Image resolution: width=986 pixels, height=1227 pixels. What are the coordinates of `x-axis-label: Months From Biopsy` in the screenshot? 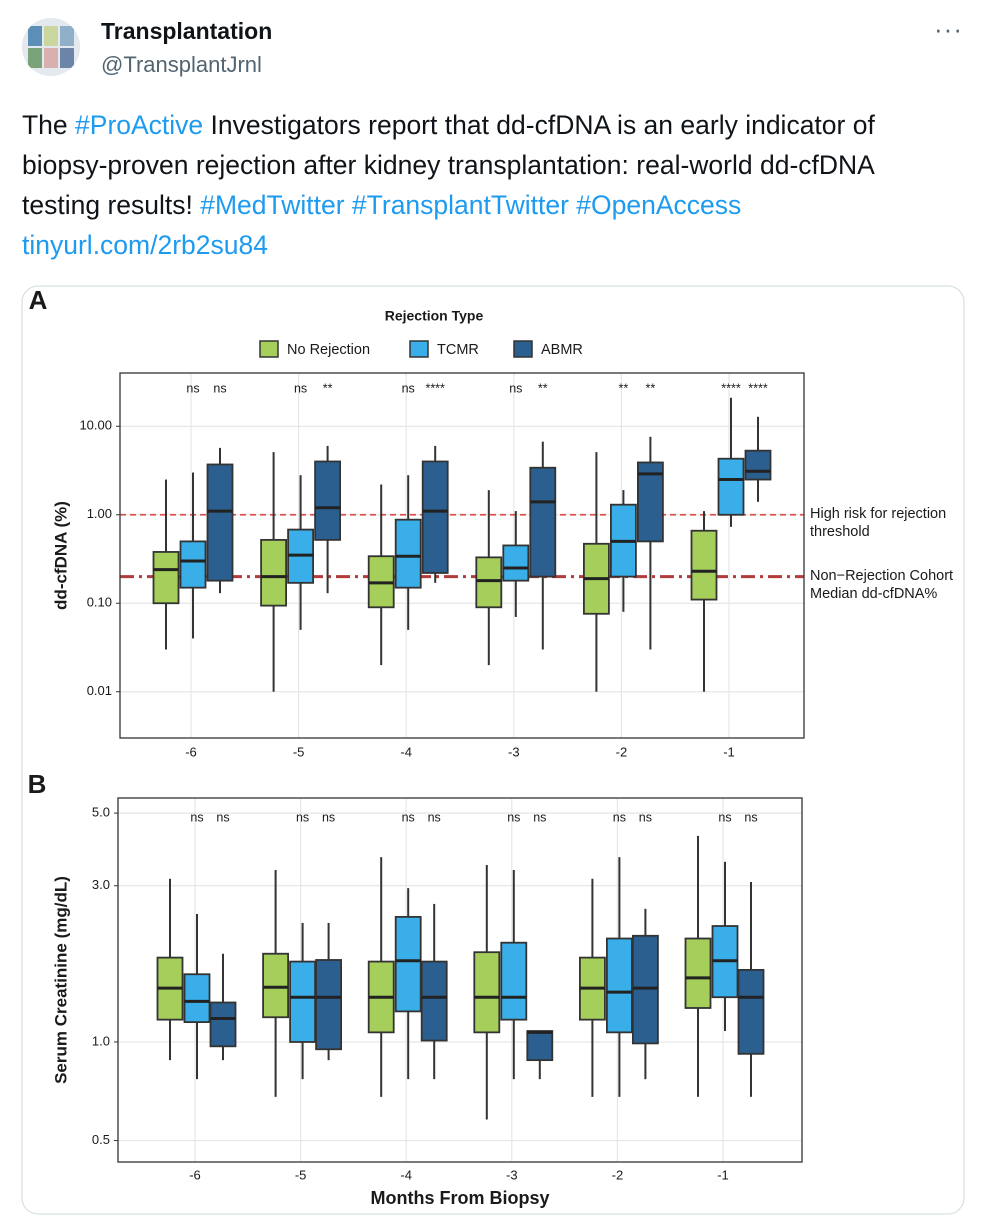 It's located at (460, 1198).